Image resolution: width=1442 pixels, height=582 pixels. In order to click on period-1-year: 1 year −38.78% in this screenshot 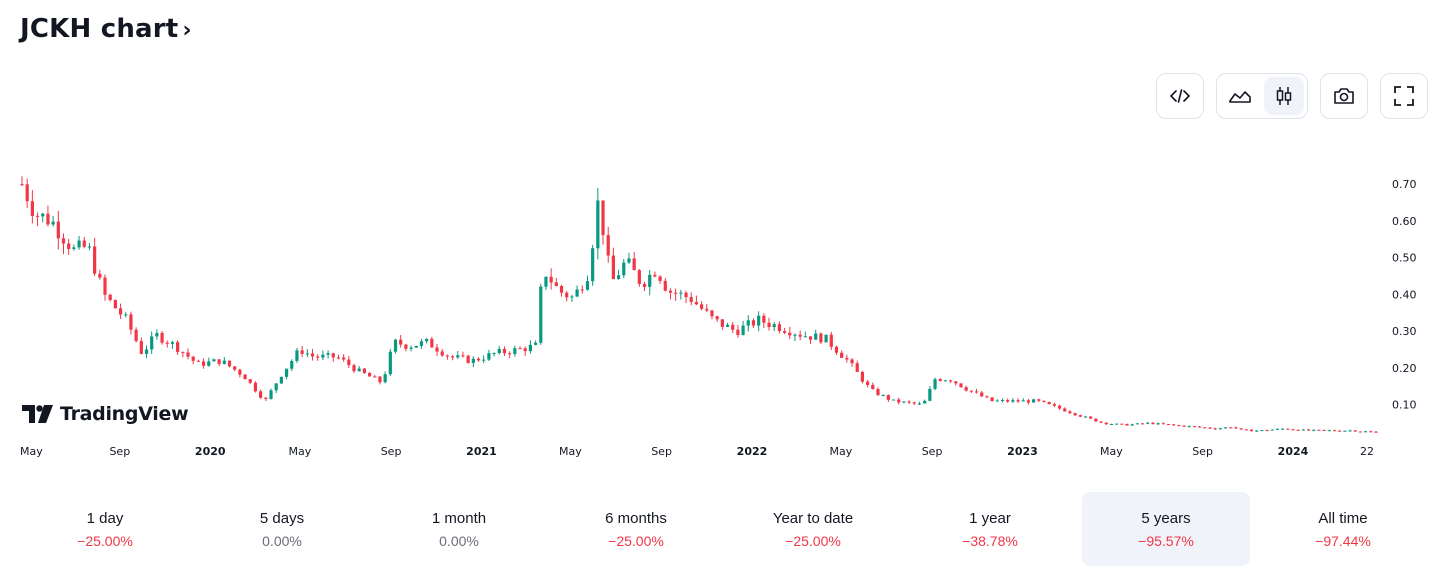, I will do `click(990, 529)`.